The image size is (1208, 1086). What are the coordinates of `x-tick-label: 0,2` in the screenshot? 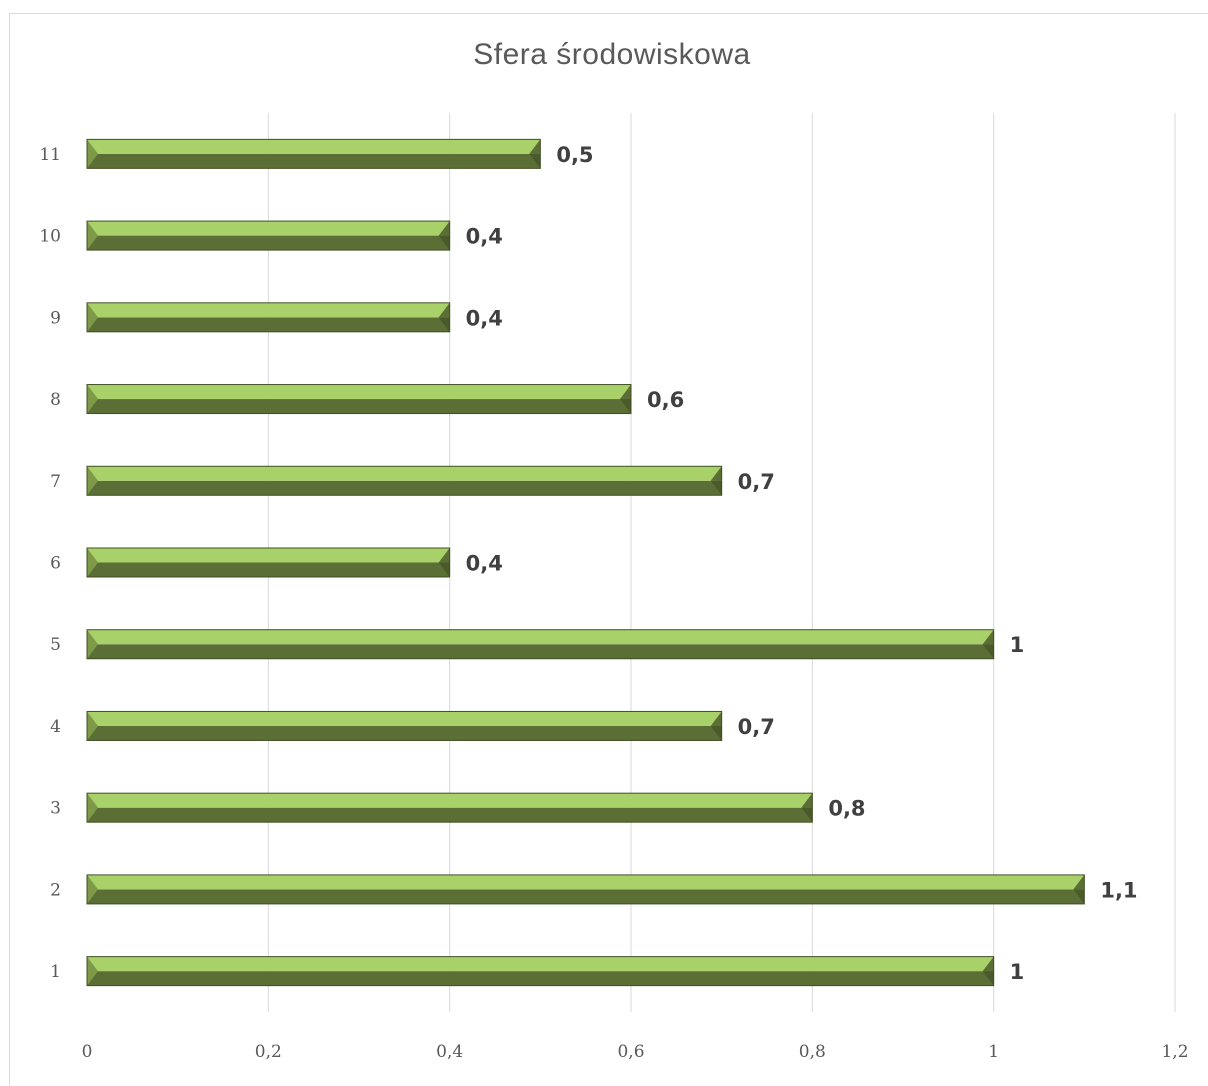 It's located at (268, 1052).